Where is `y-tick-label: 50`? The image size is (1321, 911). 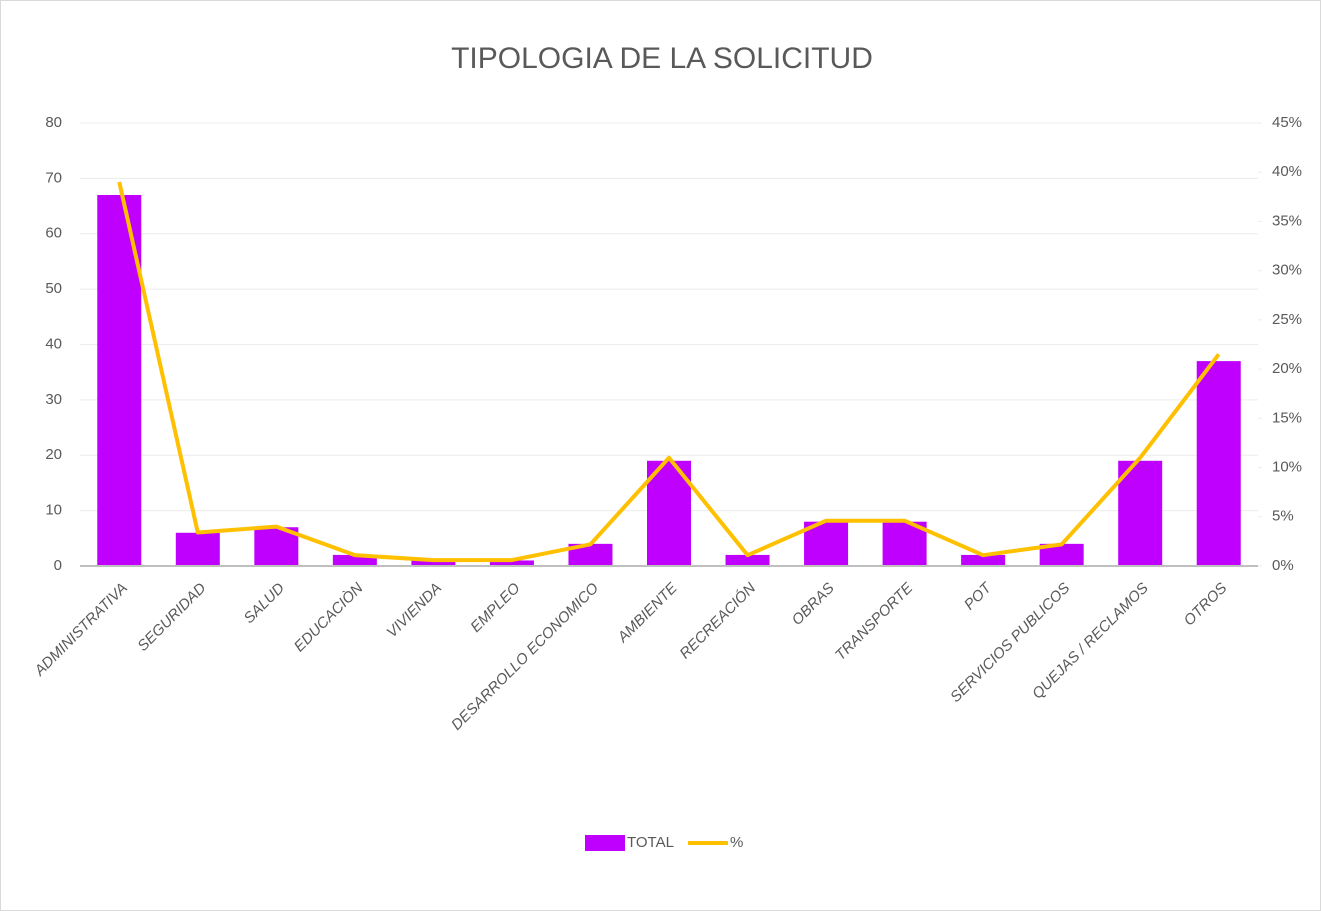
y-tick-label: 50 is located at coordinates (53, 288).